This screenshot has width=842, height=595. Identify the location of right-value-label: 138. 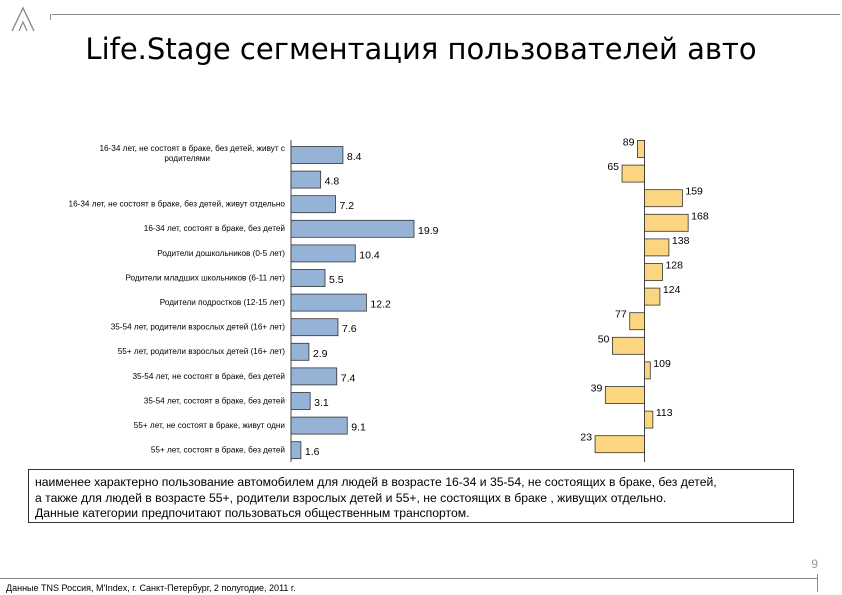
(681, 241).